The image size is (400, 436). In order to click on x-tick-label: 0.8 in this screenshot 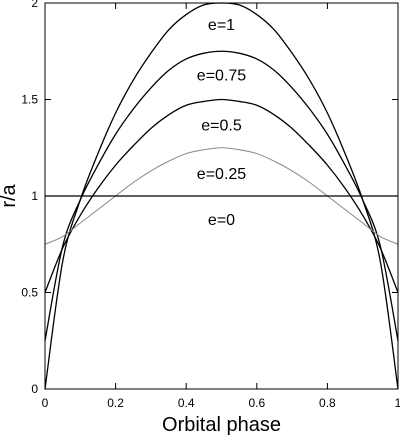, I will do `click(327, 403)`.